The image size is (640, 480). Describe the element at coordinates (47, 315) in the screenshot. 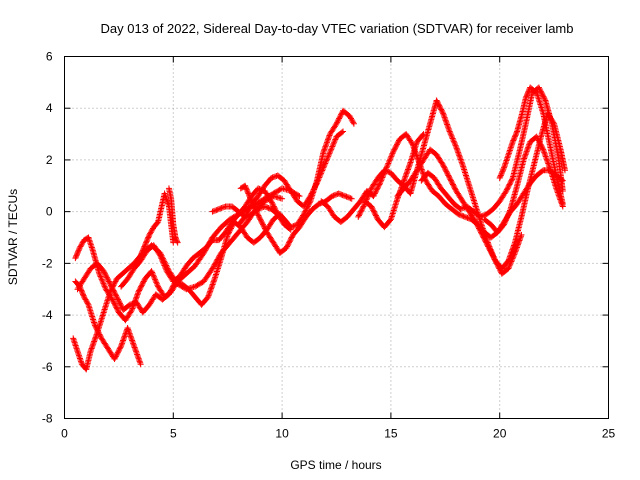

I see `y-tick-label: -4` at that location.